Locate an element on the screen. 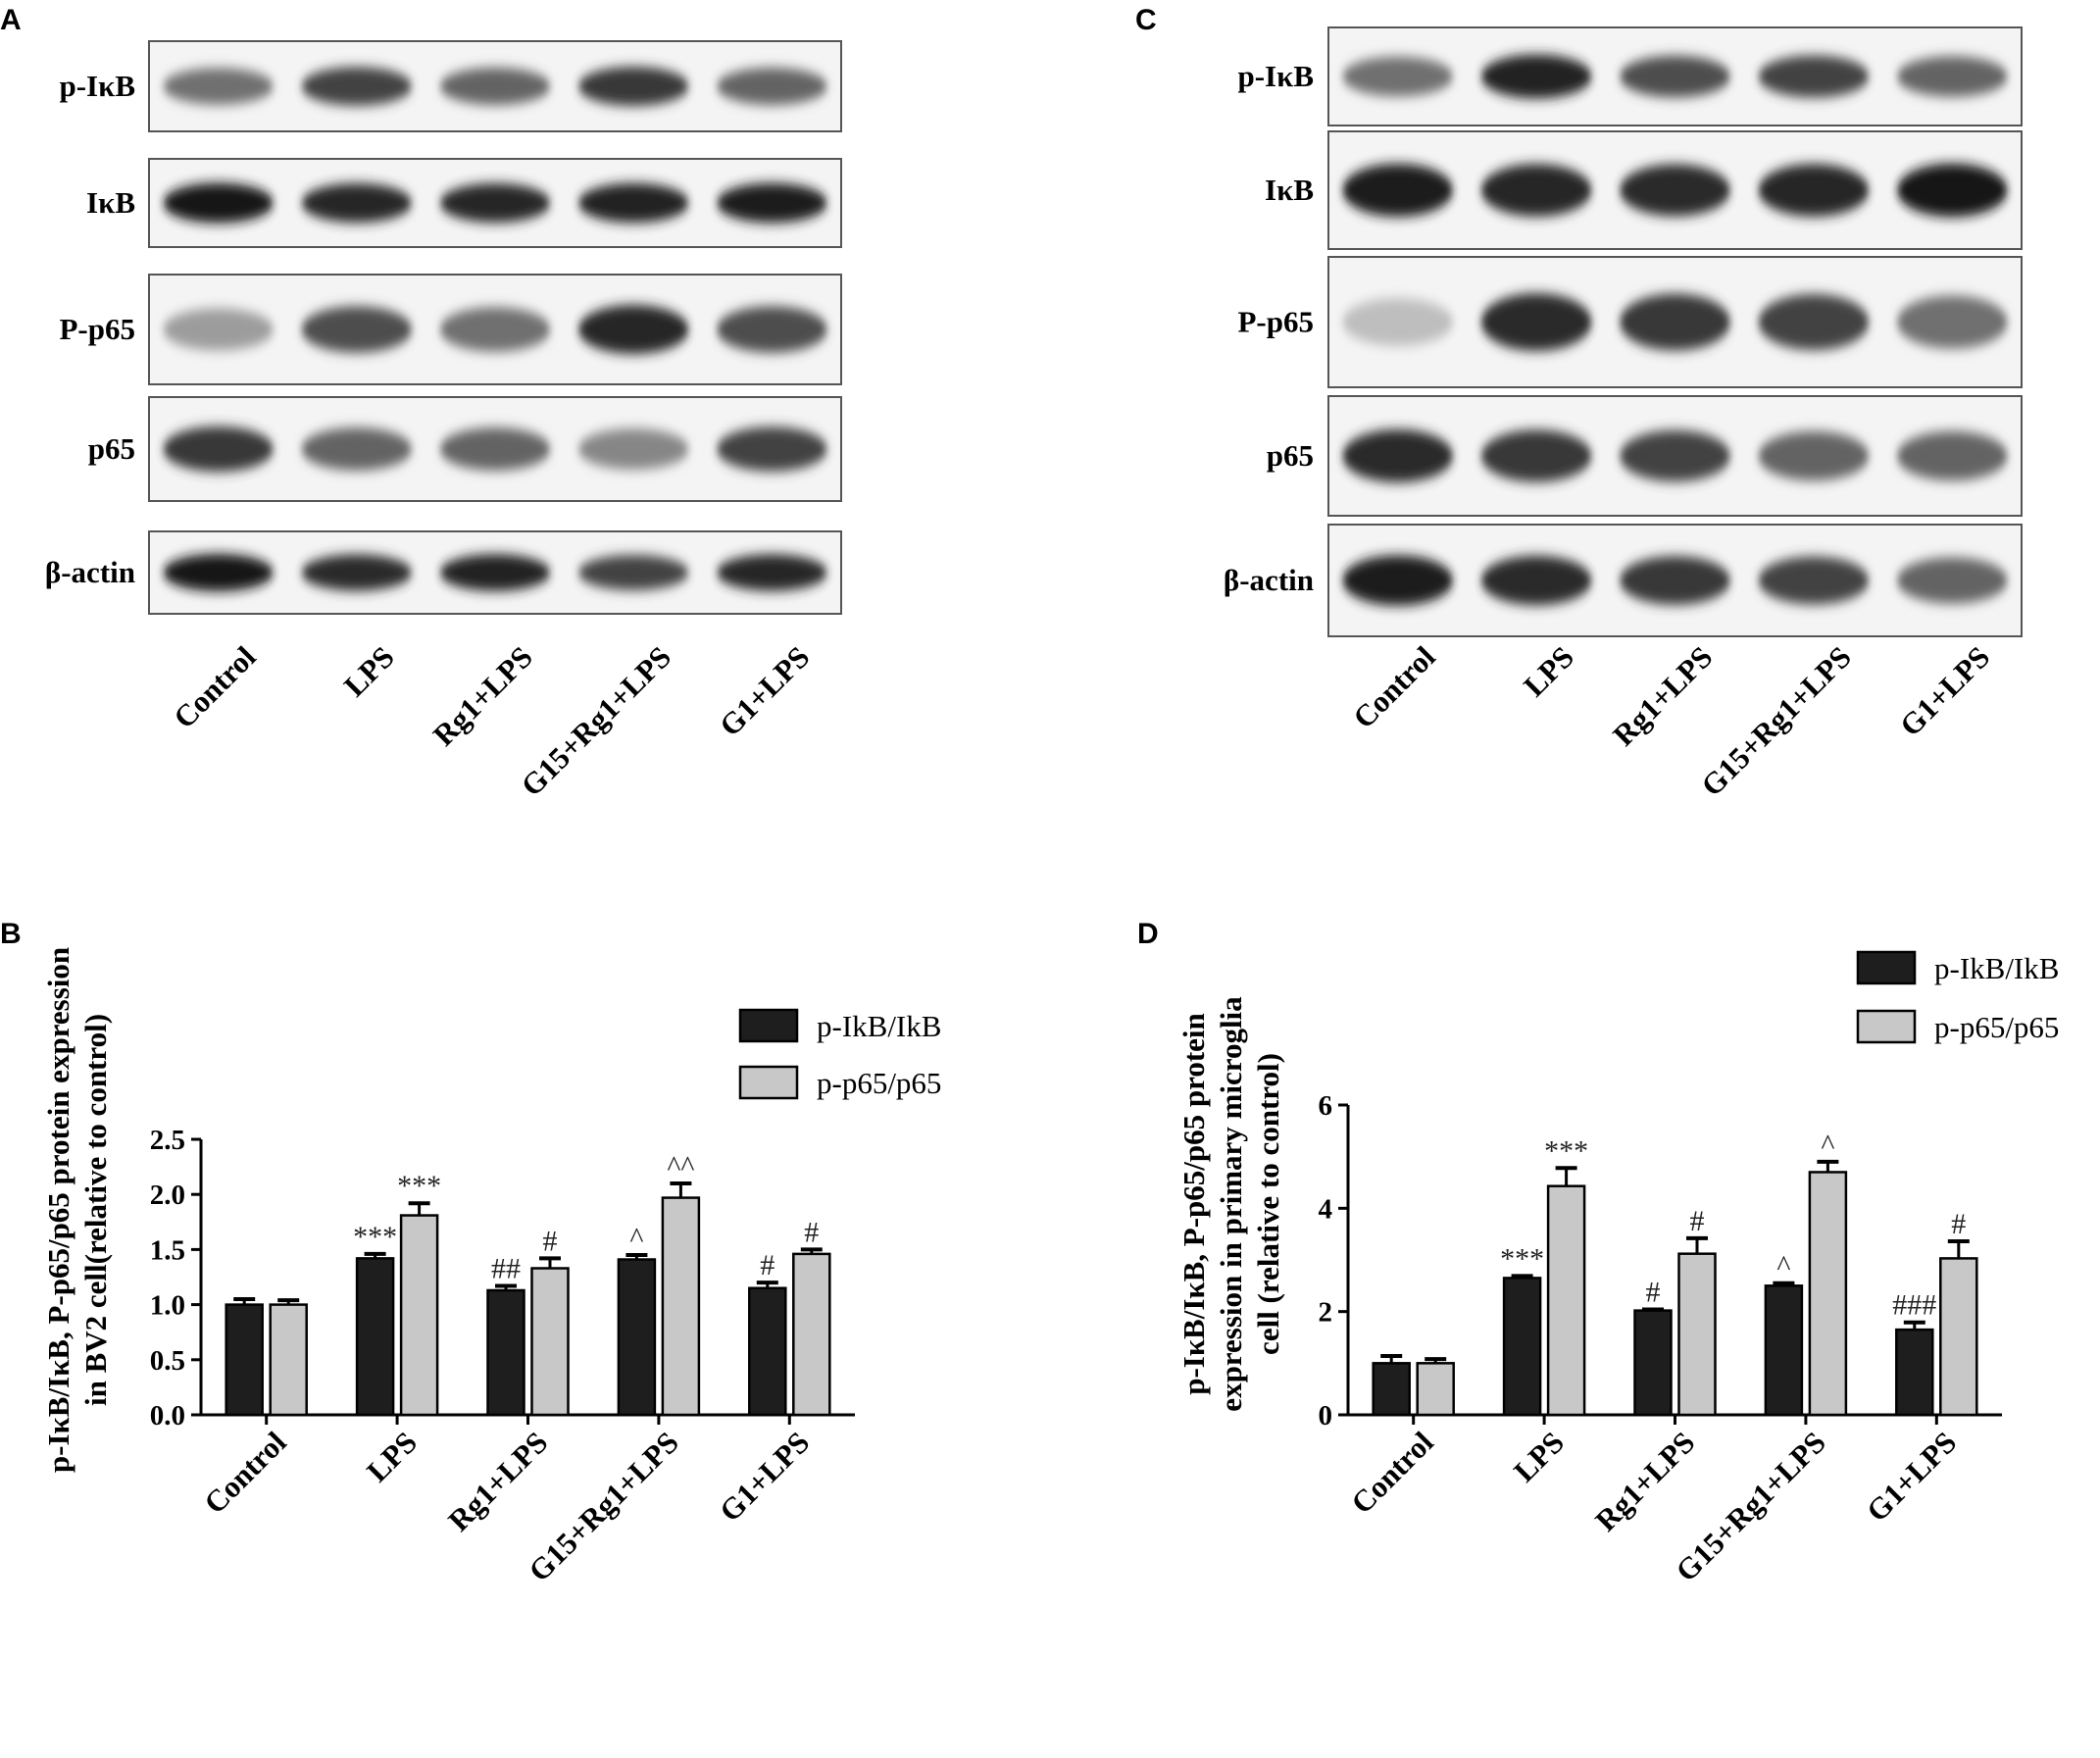 Image resolution: width=2100 pixels, height=1758 pixels. blot-row-label: p65 is located at coordinates (111, 448).